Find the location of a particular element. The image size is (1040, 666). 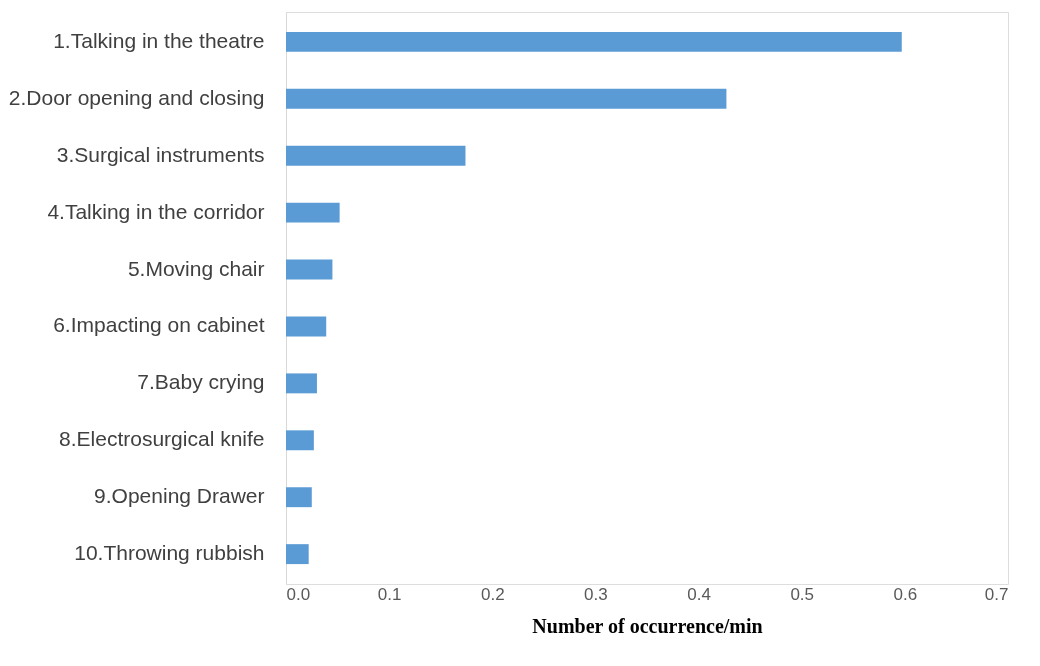

y-tick-label: 9.Opening Drawer is located at coordinates (179, 496).